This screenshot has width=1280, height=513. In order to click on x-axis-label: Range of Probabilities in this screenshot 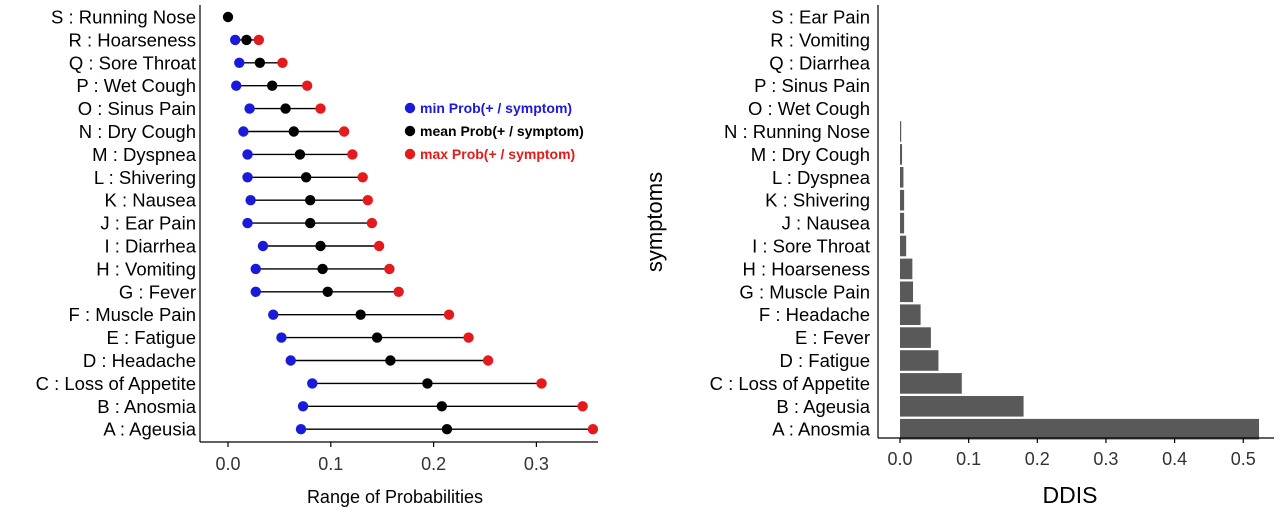, I will do `click(395, 497)`.